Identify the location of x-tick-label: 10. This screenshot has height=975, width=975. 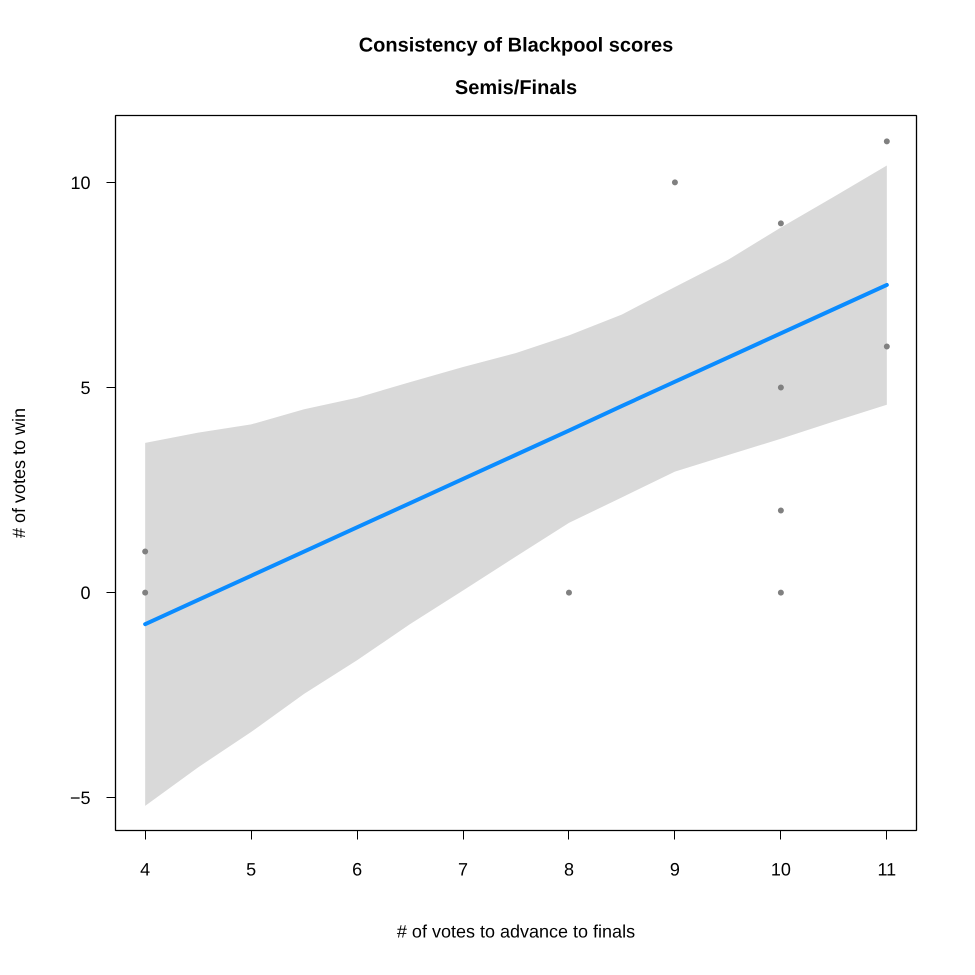
(780, 870).